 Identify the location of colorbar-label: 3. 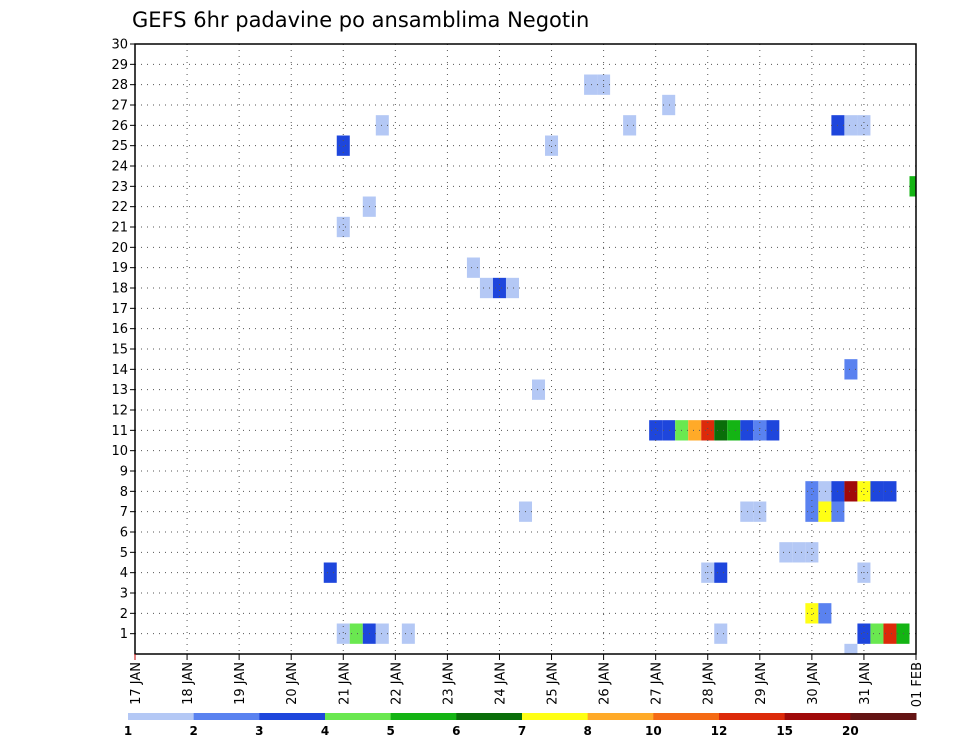
(259, 731).